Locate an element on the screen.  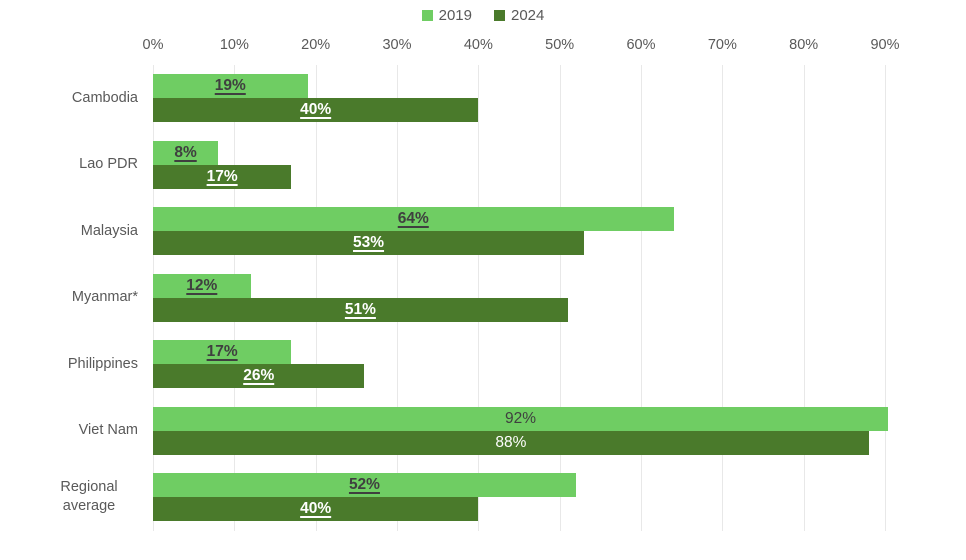
bar-value-label: 88% is located at coordinates (511, 442).